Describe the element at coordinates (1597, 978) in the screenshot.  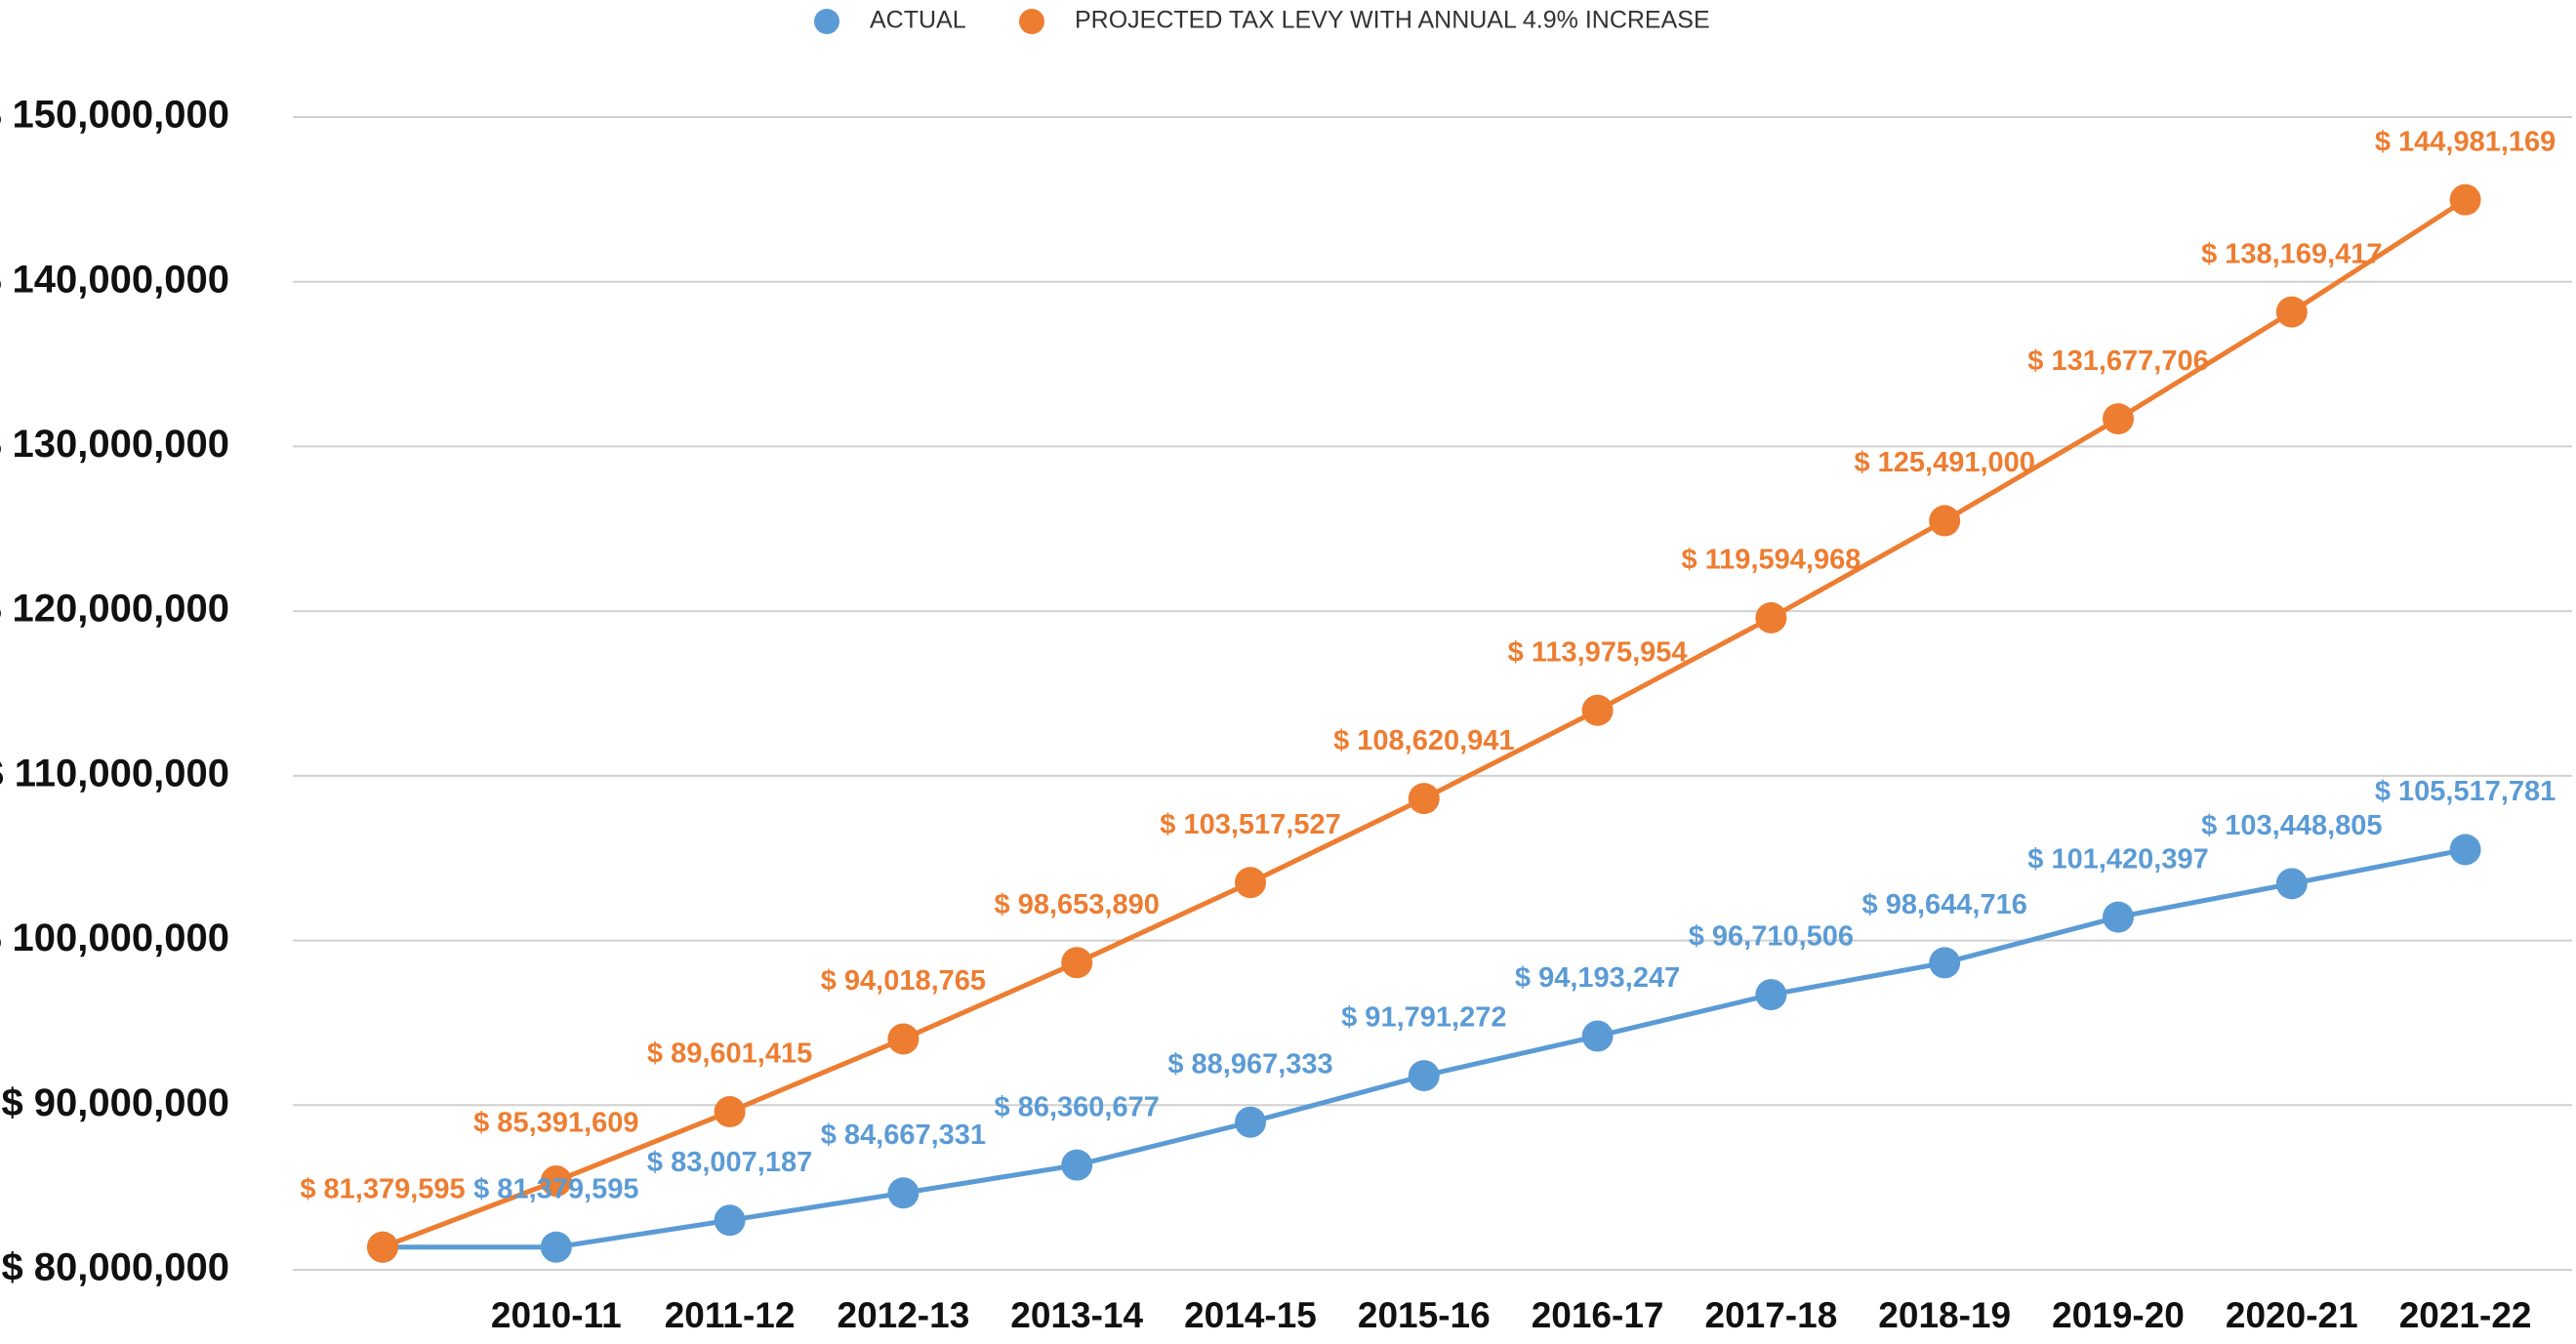
I see `data-label: $ 94,193,247` at that location.